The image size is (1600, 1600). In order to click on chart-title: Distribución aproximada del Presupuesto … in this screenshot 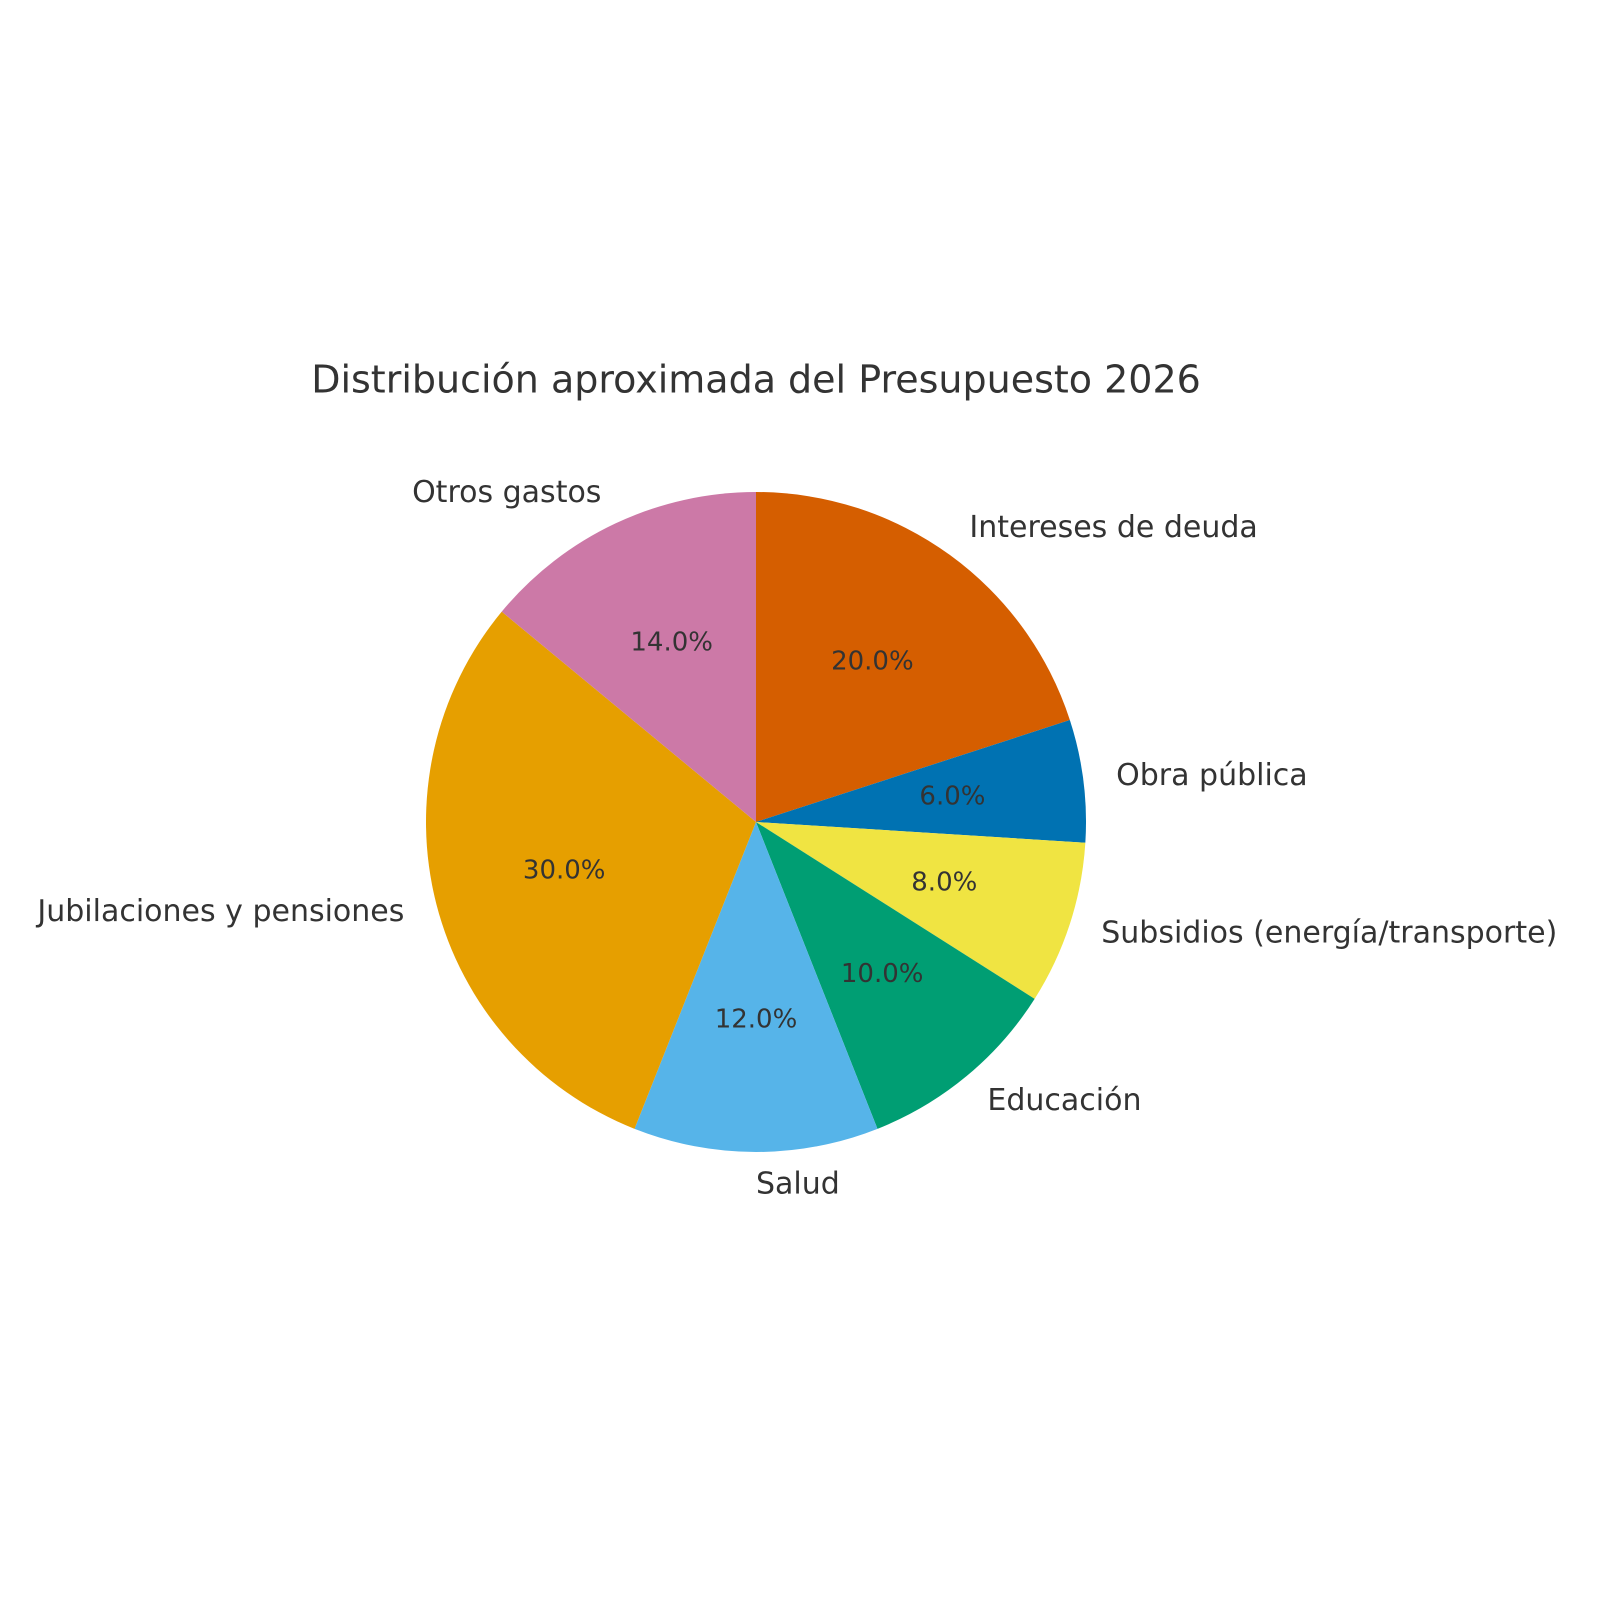, I will do `click(756, 380)`.